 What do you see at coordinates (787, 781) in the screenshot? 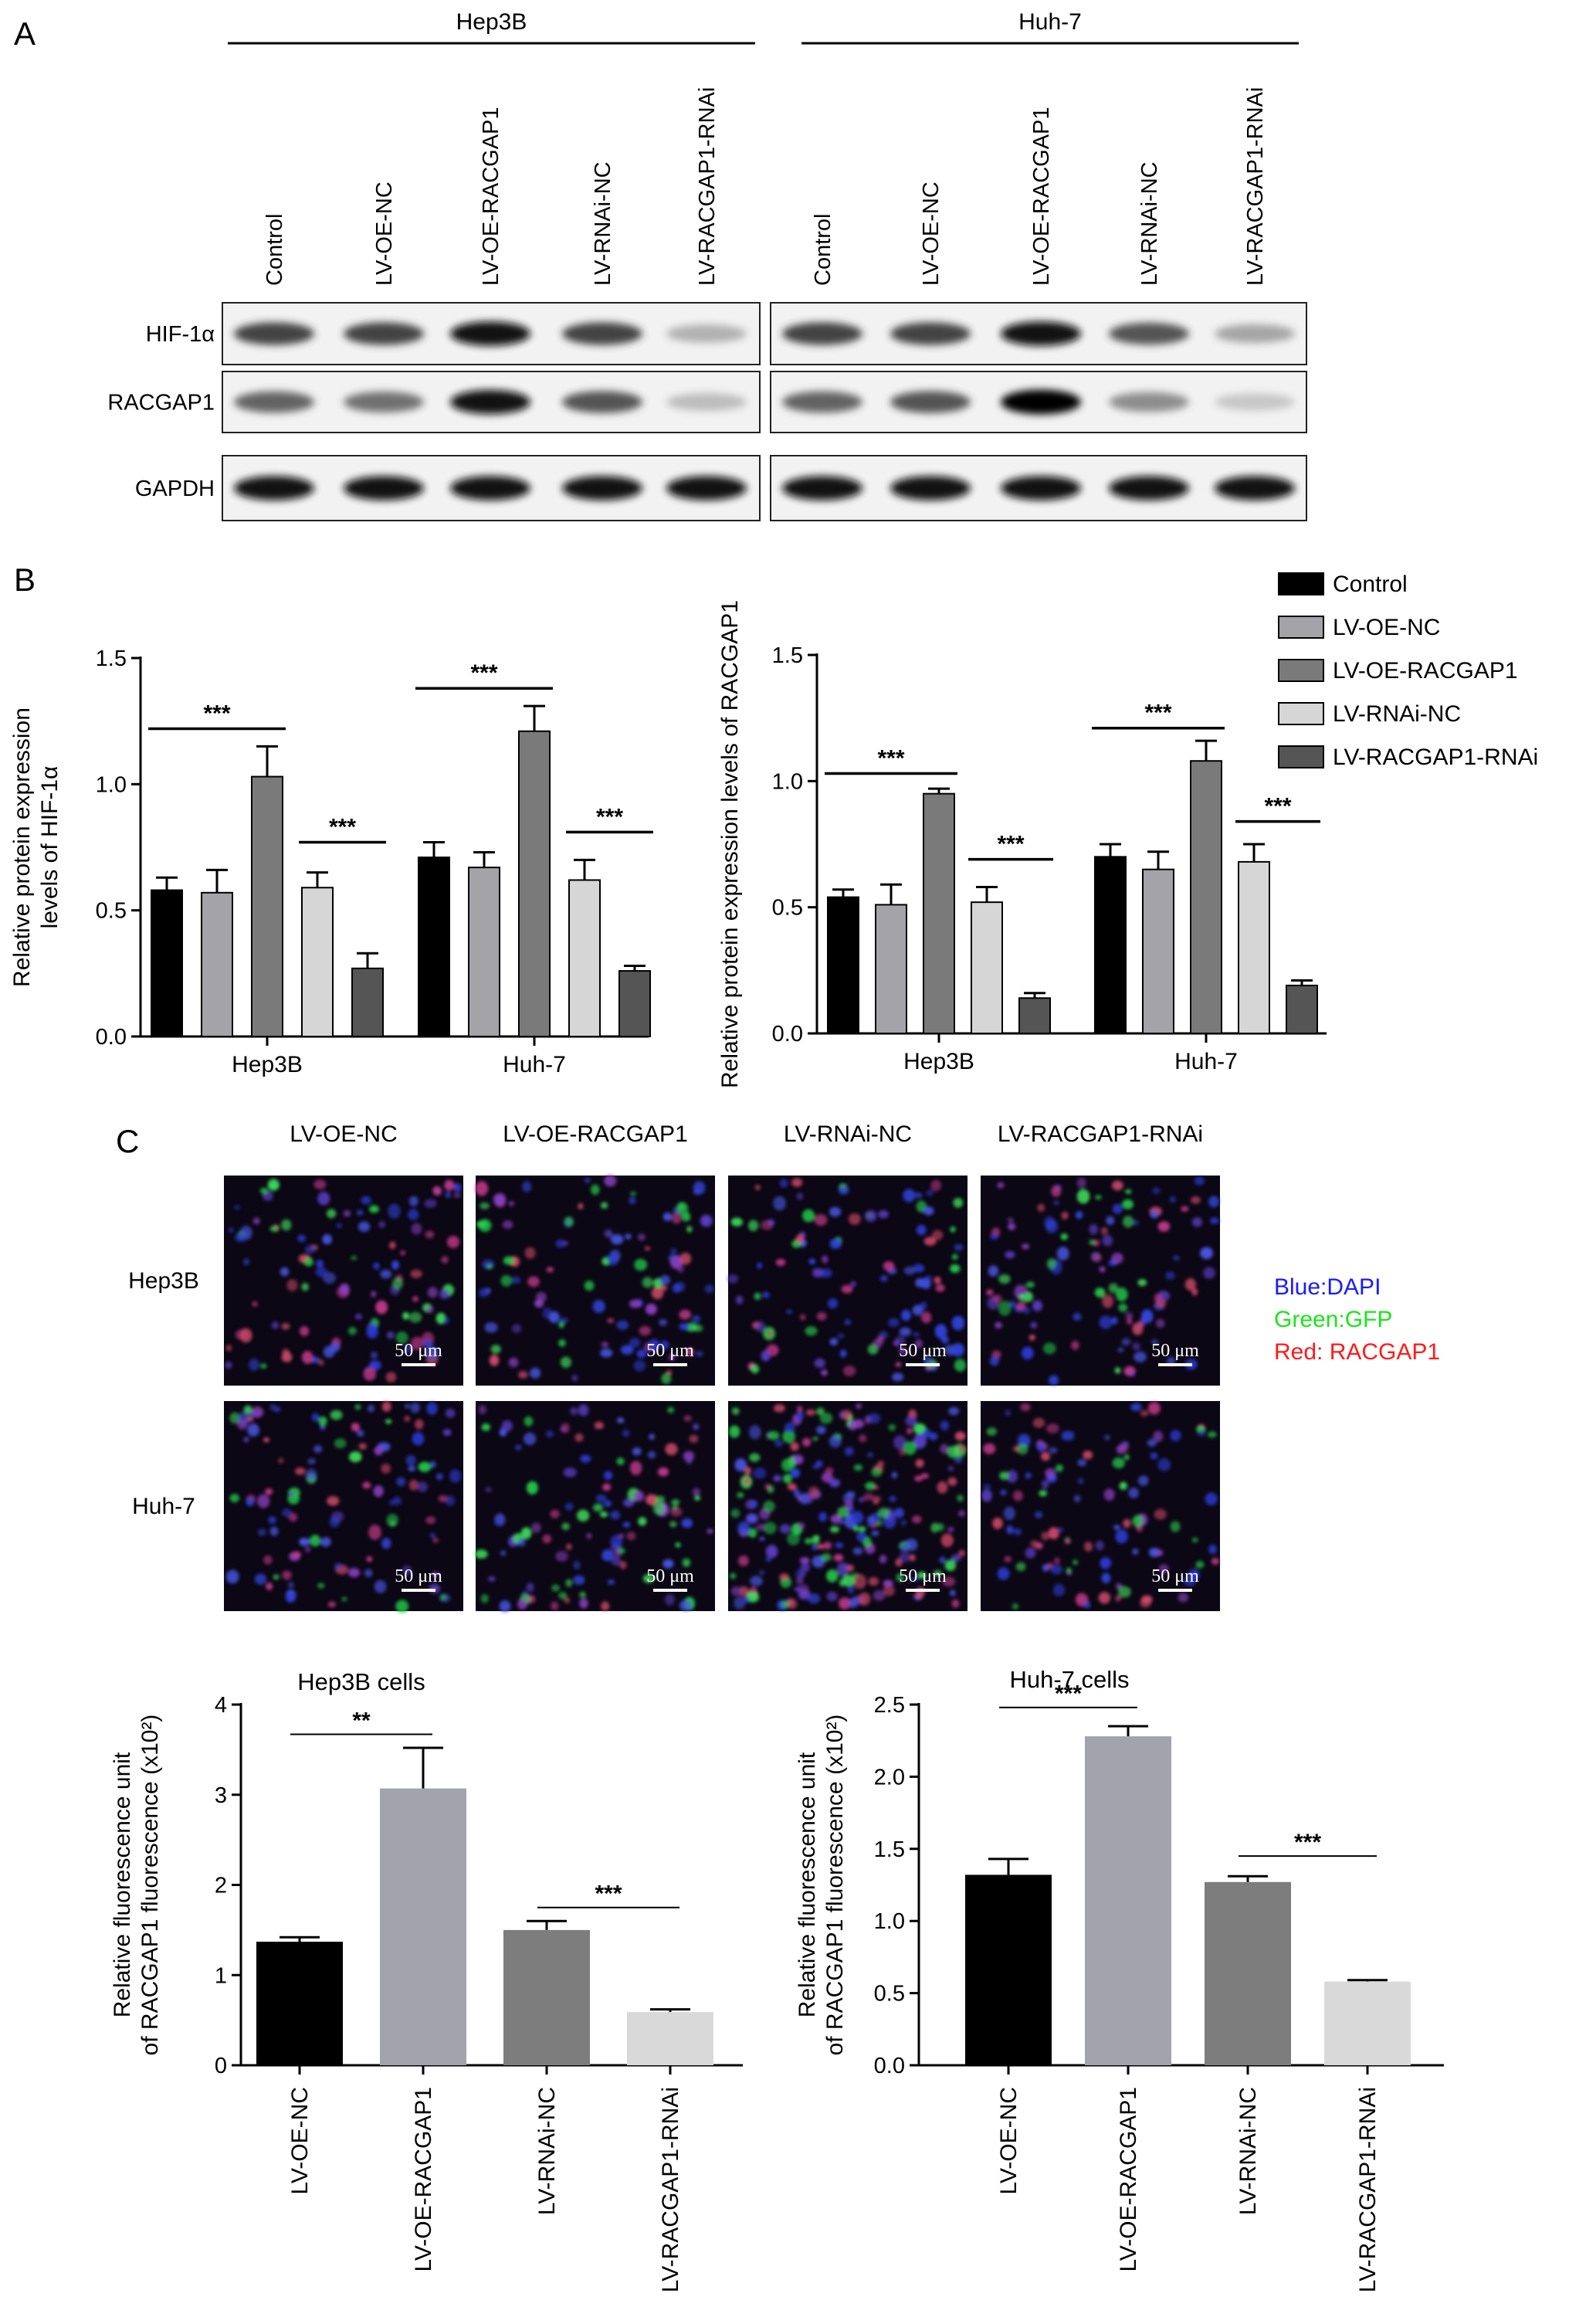
I see `y-tick-label: 1.0` at bounding box center [787, 781].